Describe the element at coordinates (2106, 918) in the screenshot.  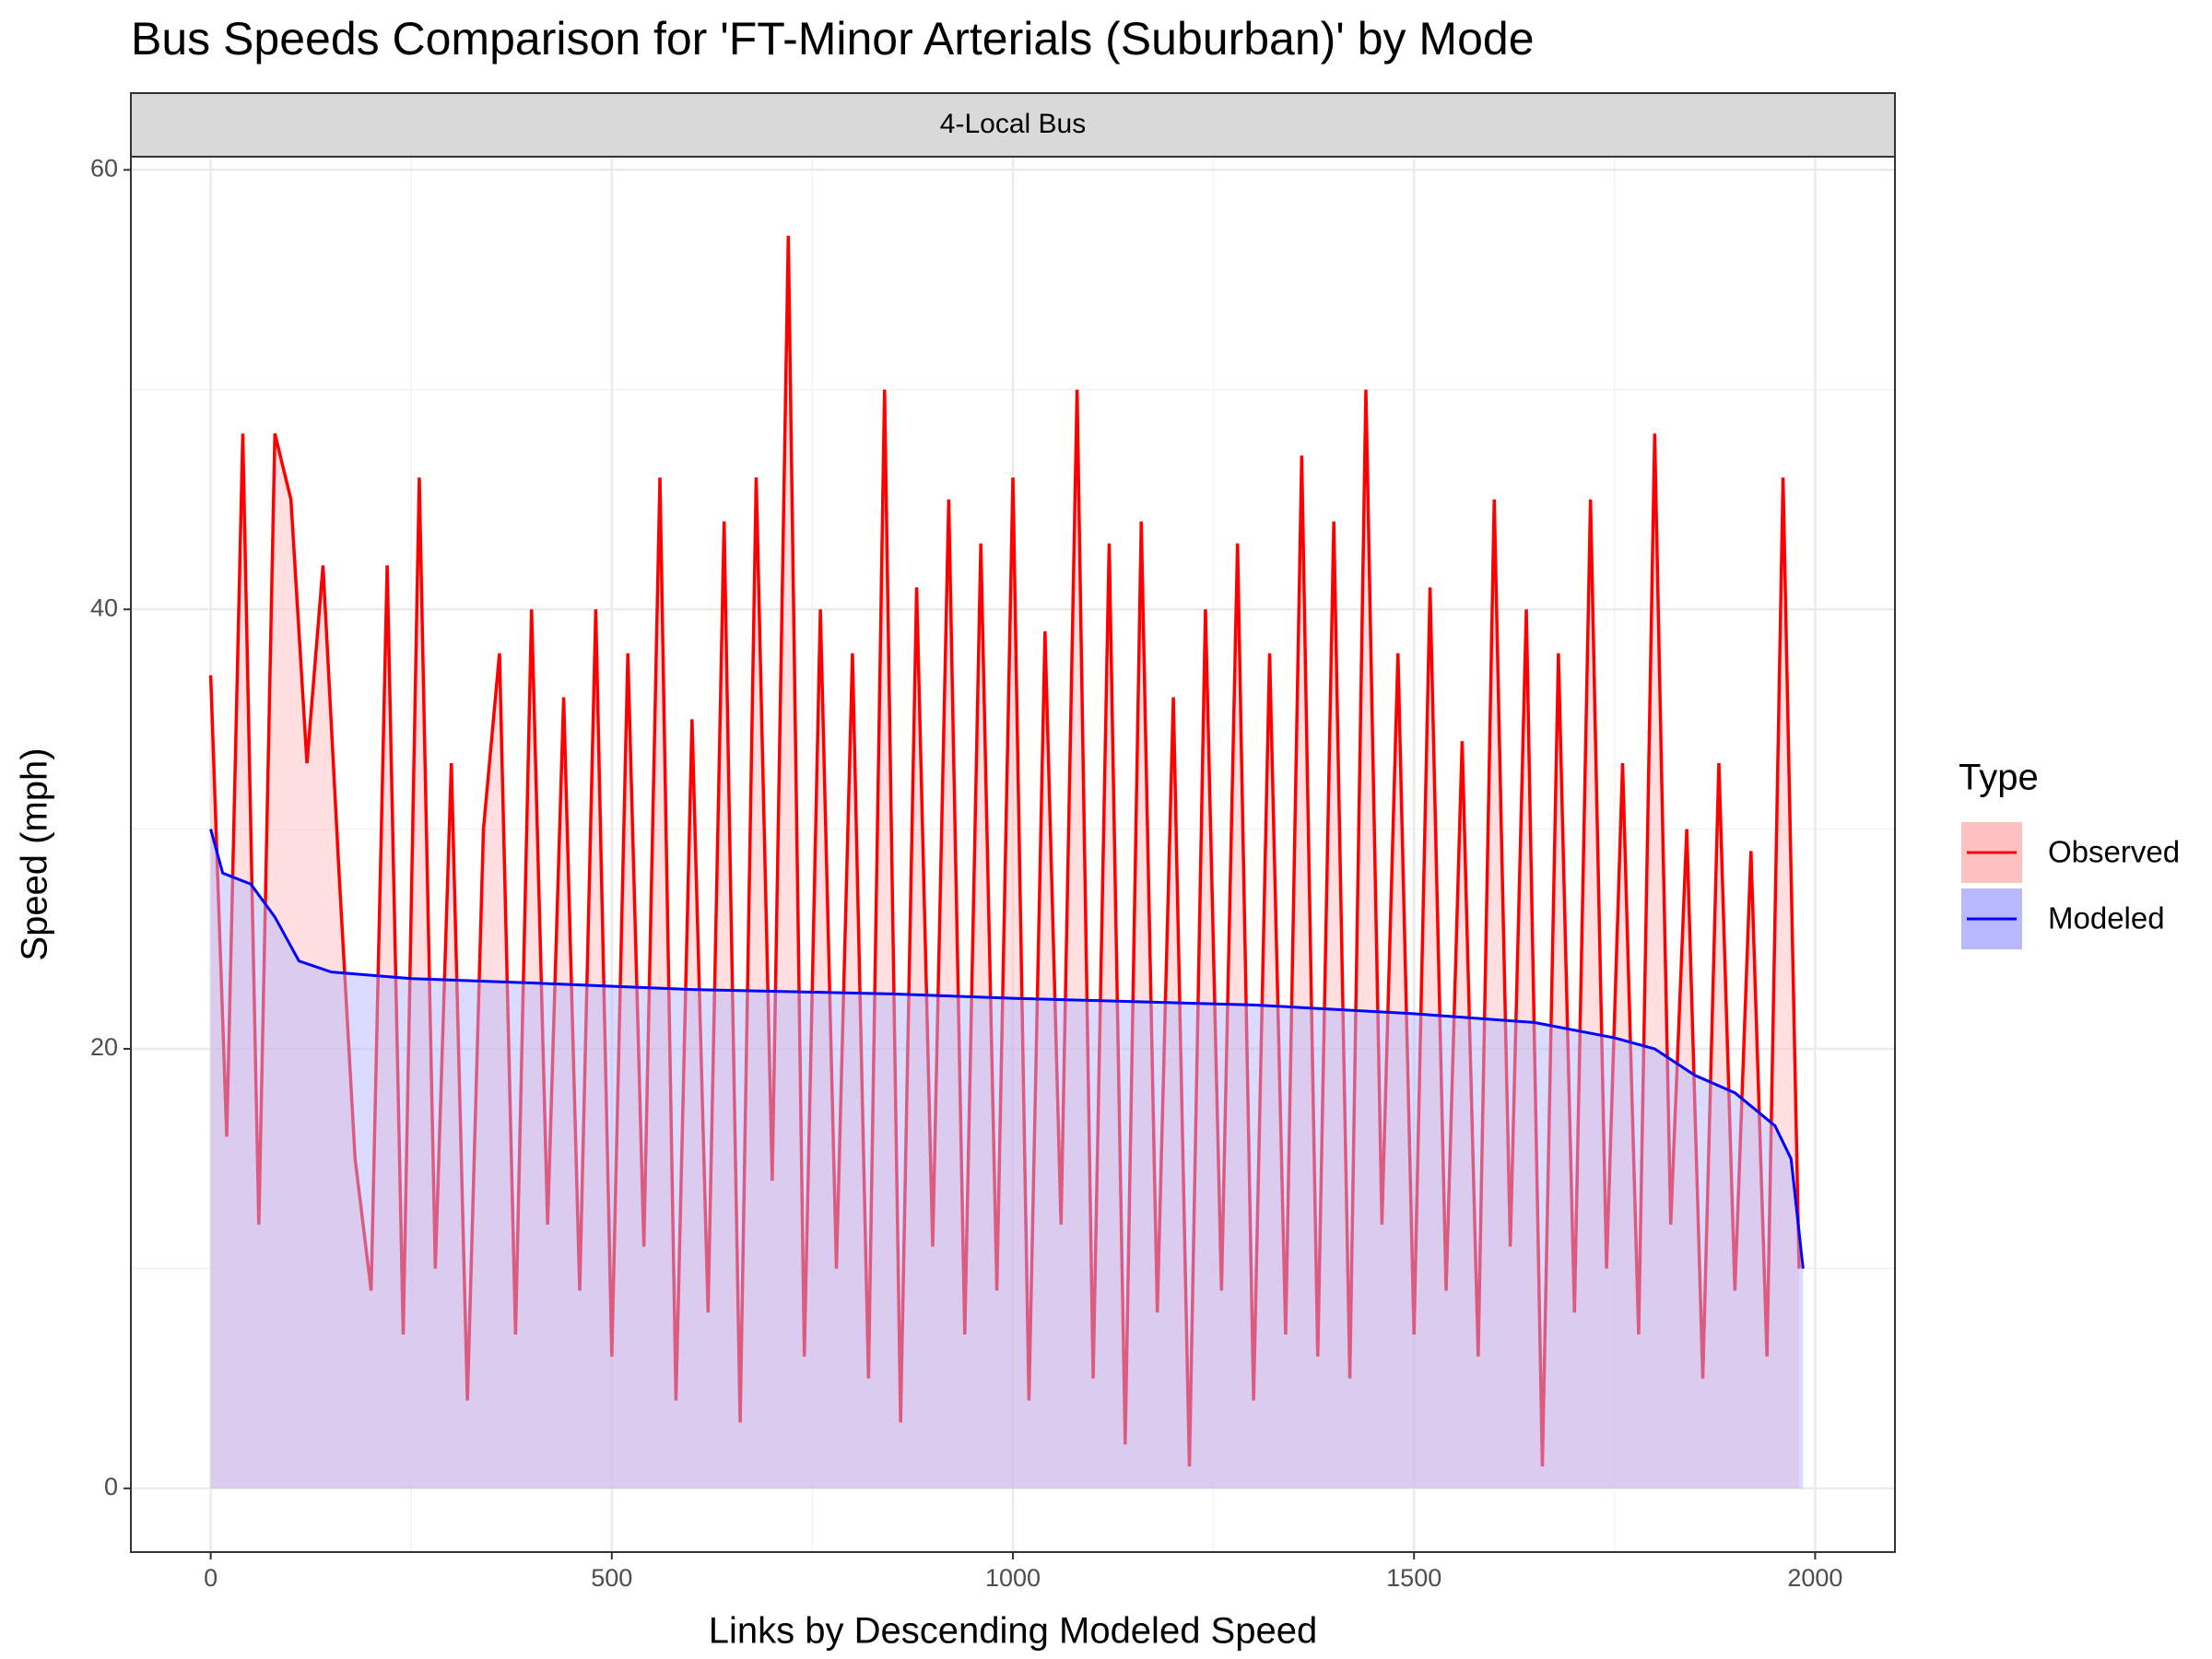
I see `legend-label: Modeled` at that location.